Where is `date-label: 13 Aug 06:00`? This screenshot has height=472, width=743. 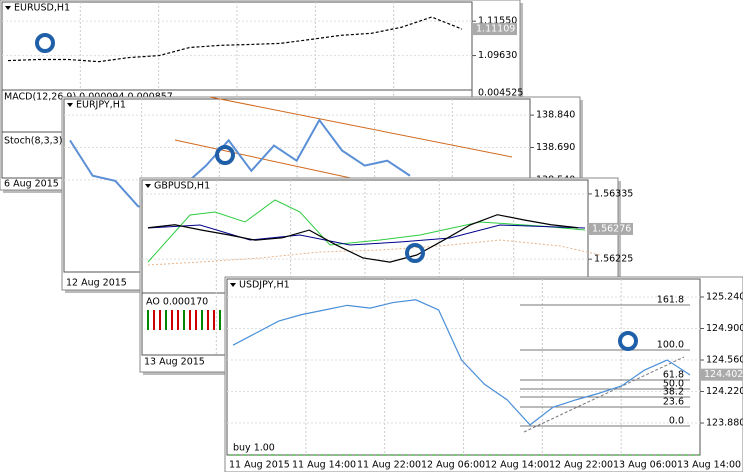
date-label: 13 Aug 06:00 is located at coordinates (645, 465).